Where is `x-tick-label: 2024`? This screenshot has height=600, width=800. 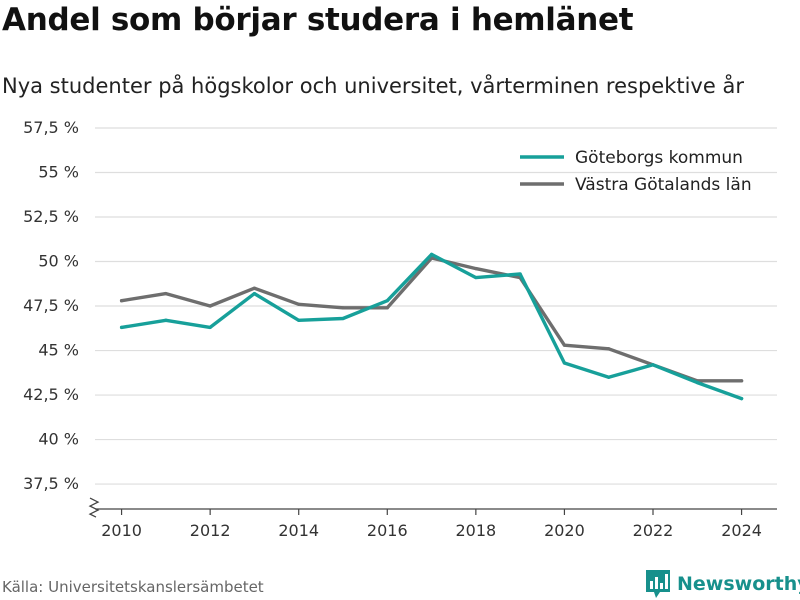
x-tick-label: 2024 is located at coordinates (741, 530).